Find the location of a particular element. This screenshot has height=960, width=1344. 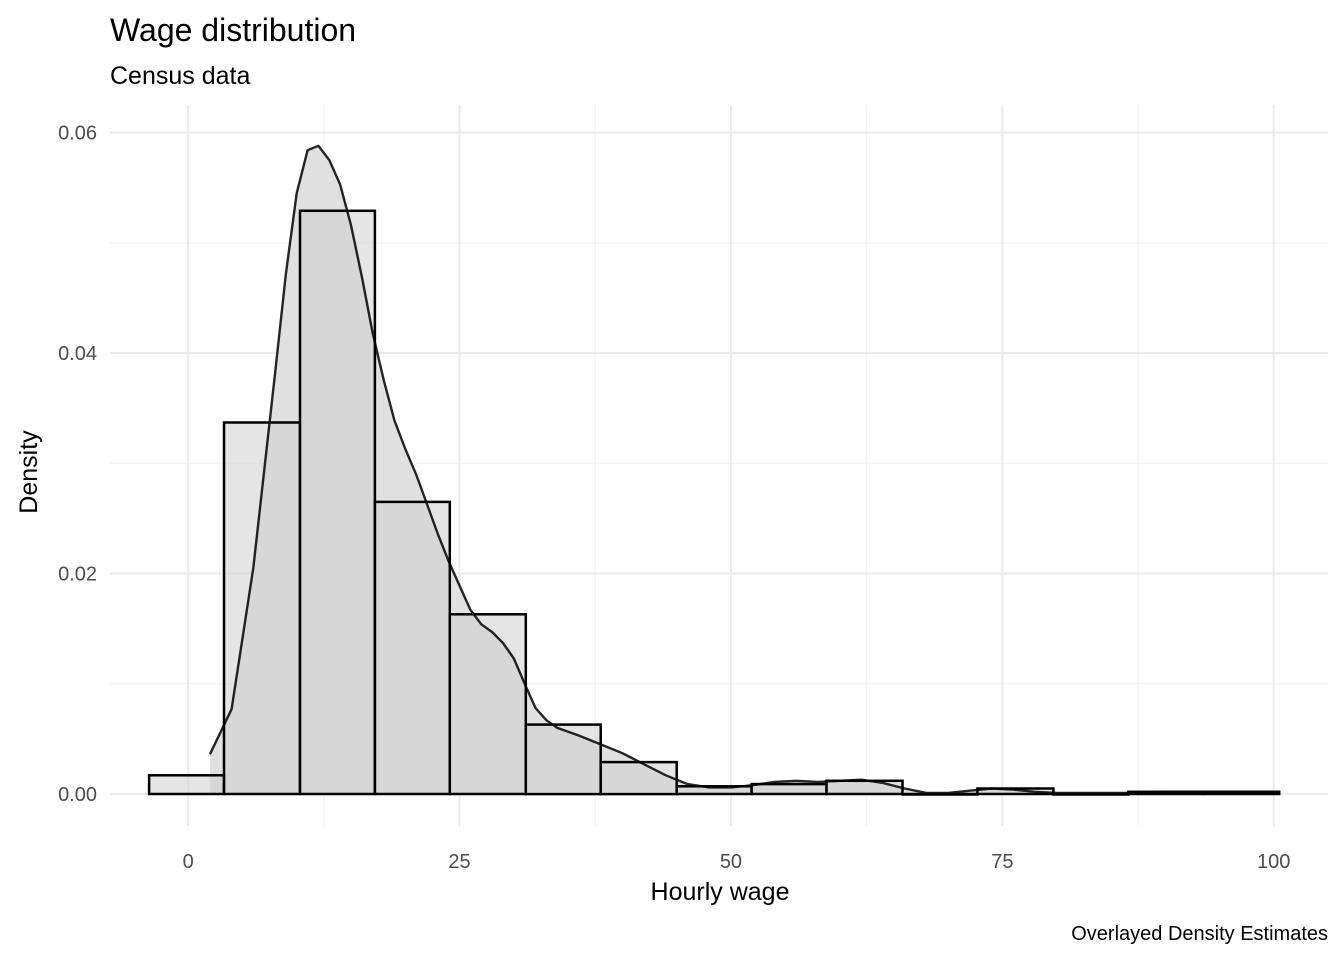

x-tick-label: 0 is located at coordinates (188, 862).